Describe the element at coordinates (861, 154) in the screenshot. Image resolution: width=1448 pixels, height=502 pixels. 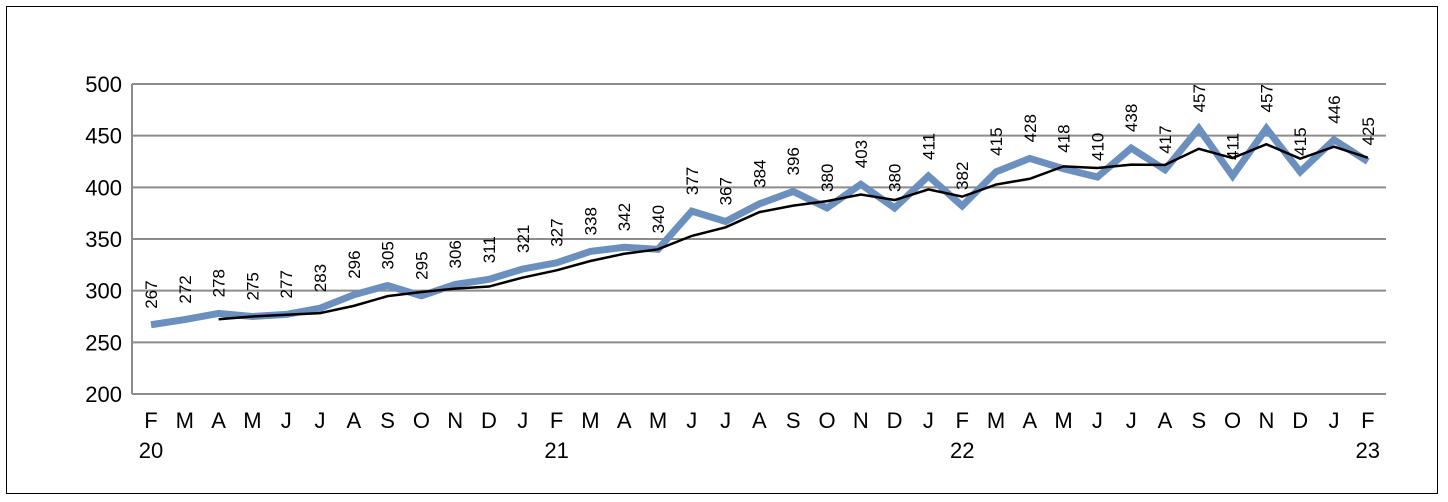
I see `data-label: 403` at that location.